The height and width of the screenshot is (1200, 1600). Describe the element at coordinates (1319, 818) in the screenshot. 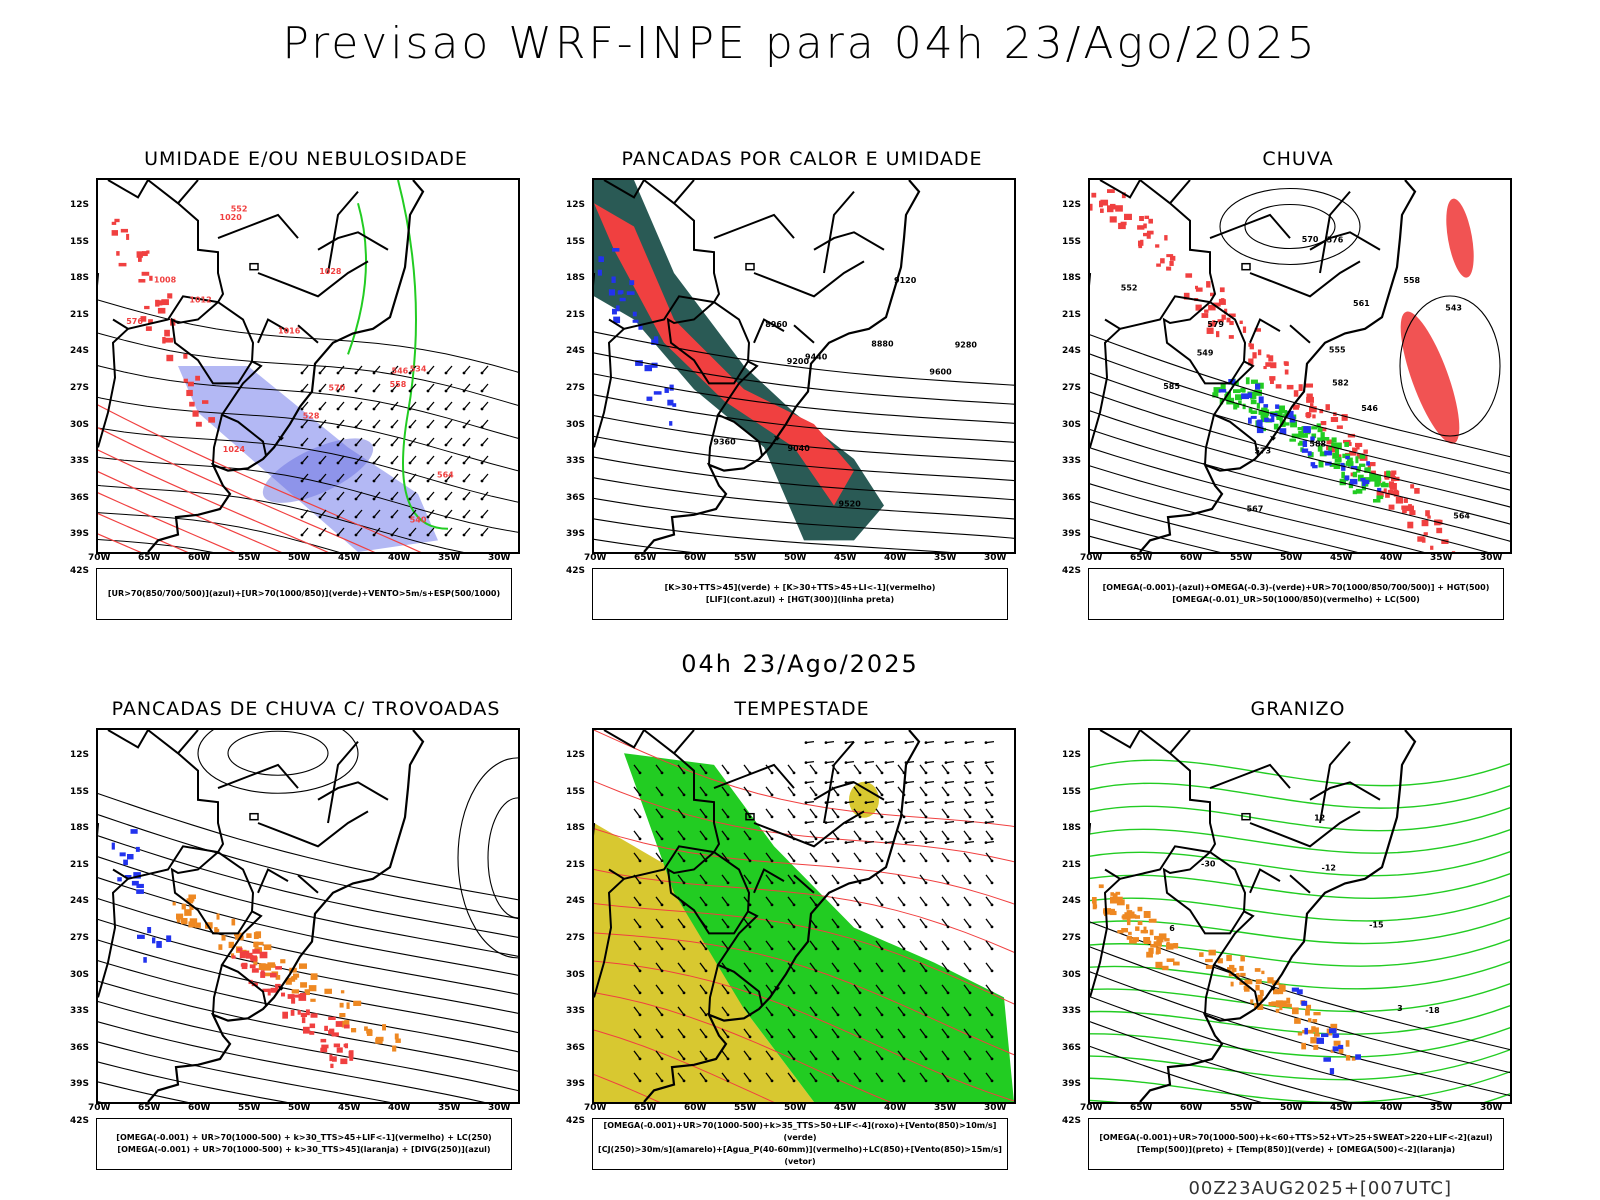

I see `contour-label: 12` at that location.